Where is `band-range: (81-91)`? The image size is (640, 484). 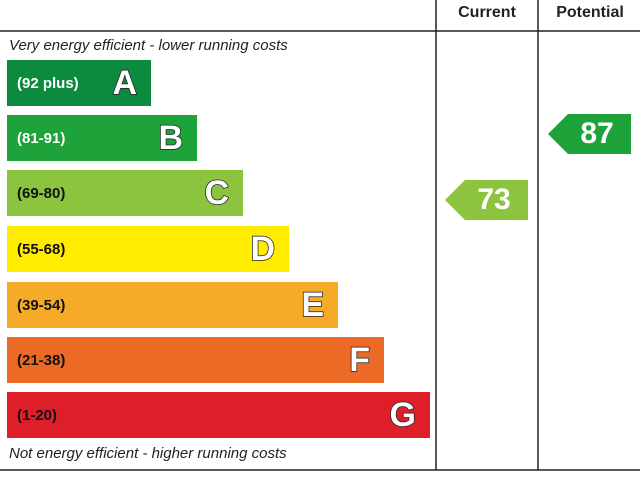
band-range: (81-91) is located at coordinates (41, 138).